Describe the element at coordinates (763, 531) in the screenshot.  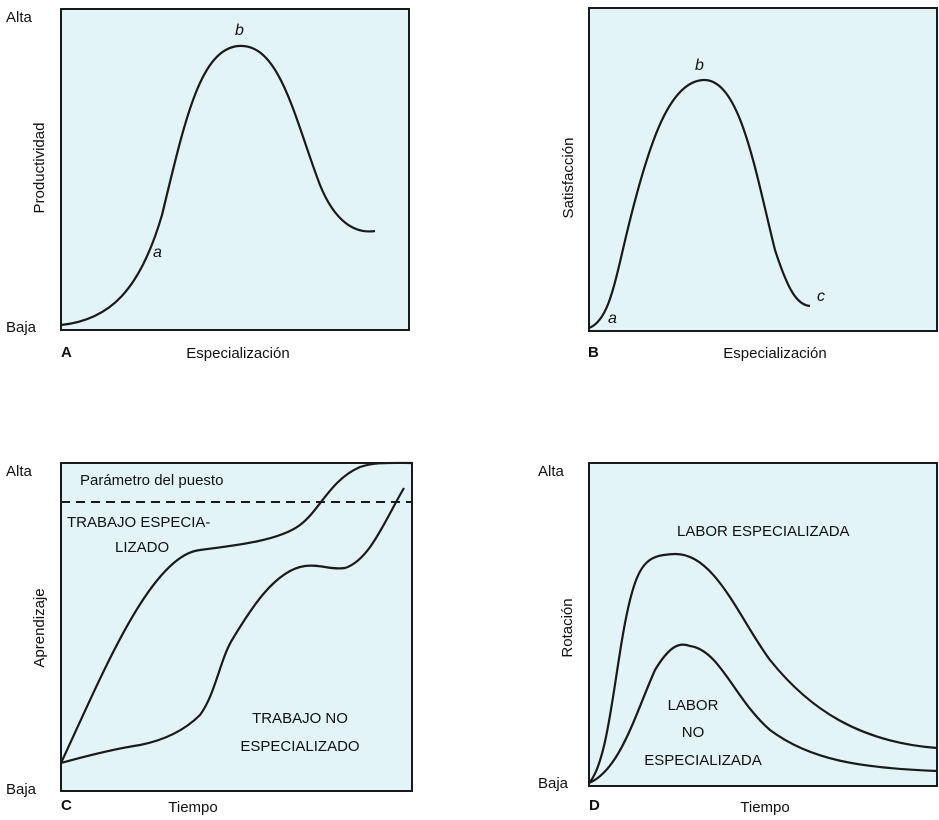
I see `panel-d-specialized-label: LABOR ESPECIALIZADA` at that location.